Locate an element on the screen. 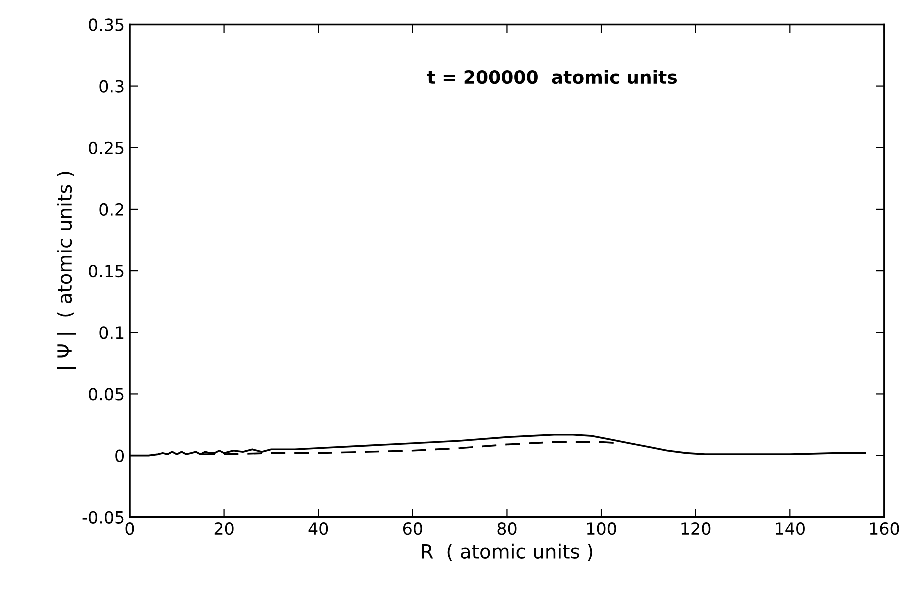  x-tick-label: 160 is located at coordinates (885, 529).